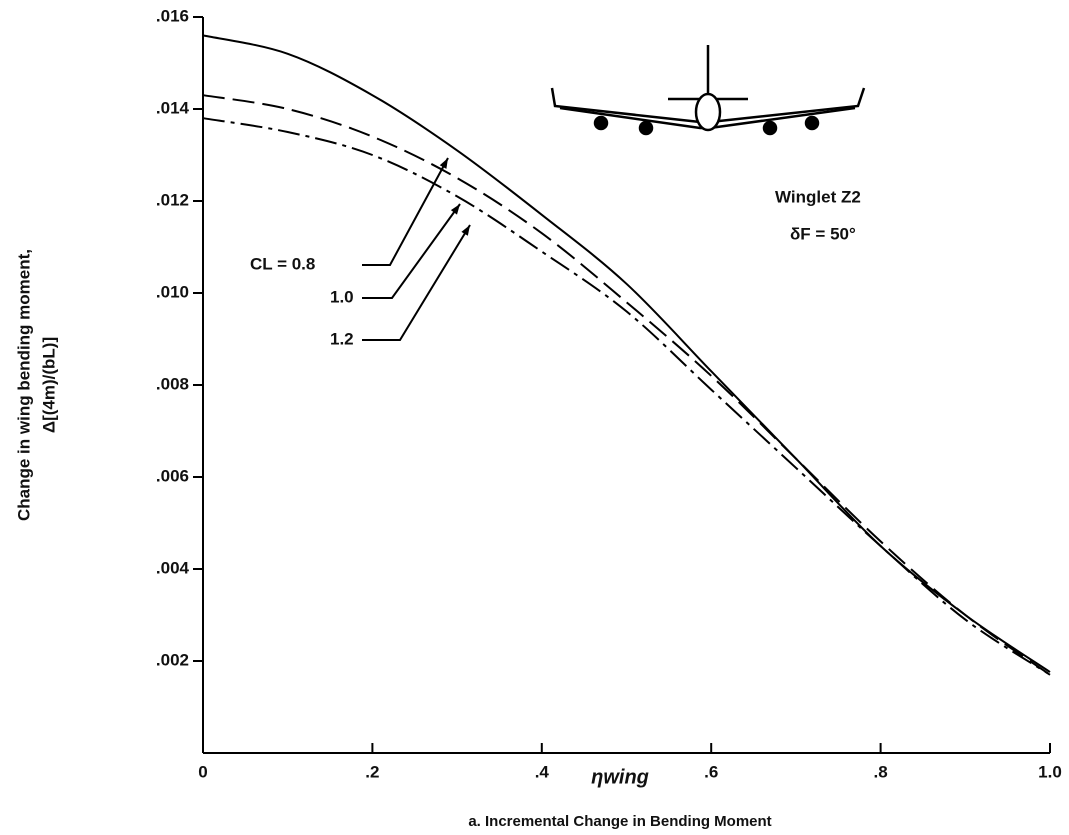 Image resolution: width=1069 pixels, height=835 pixels. Describe the element at coordinates (823, 233) in the screenshot. I see `annotation: δF = 50°` at that location.